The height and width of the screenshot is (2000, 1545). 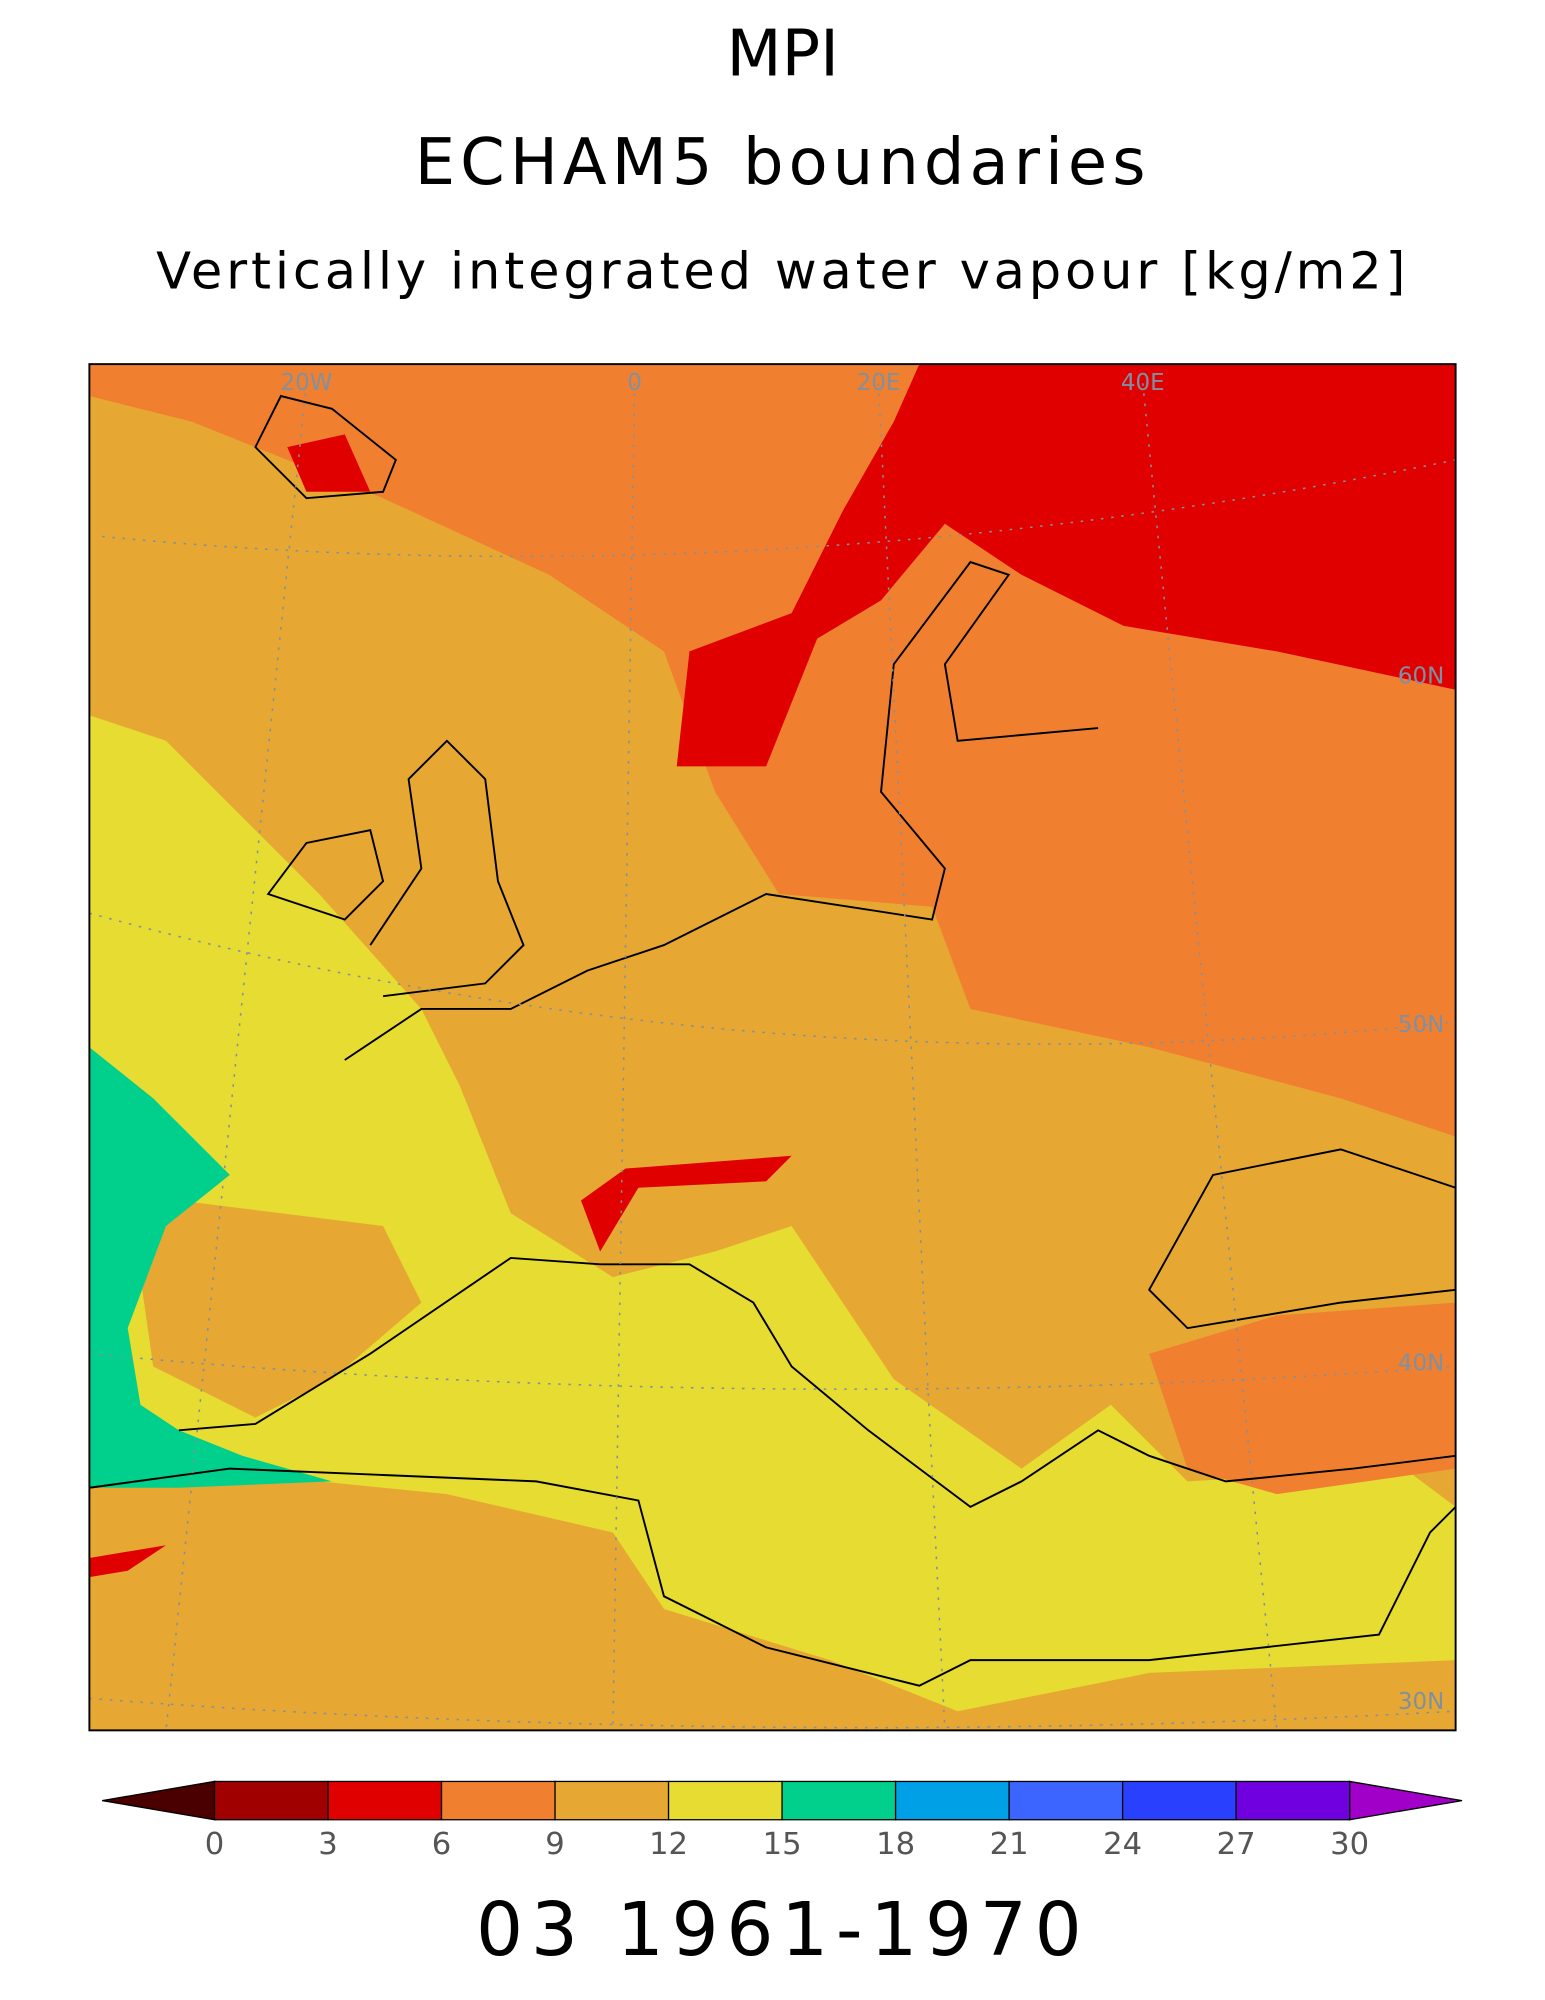 What do you see at coordinates (1009, 1844) in the screenshot?
I see `colorbar-tick-label: 21` at bounding box center [1009, 1844].